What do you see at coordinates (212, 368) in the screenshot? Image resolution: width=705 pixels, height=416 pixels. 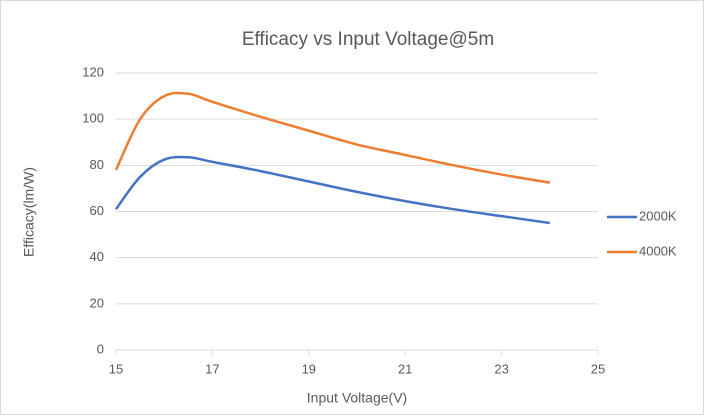 I see `x-tick-label: 17` at bounding box center [212, 368].